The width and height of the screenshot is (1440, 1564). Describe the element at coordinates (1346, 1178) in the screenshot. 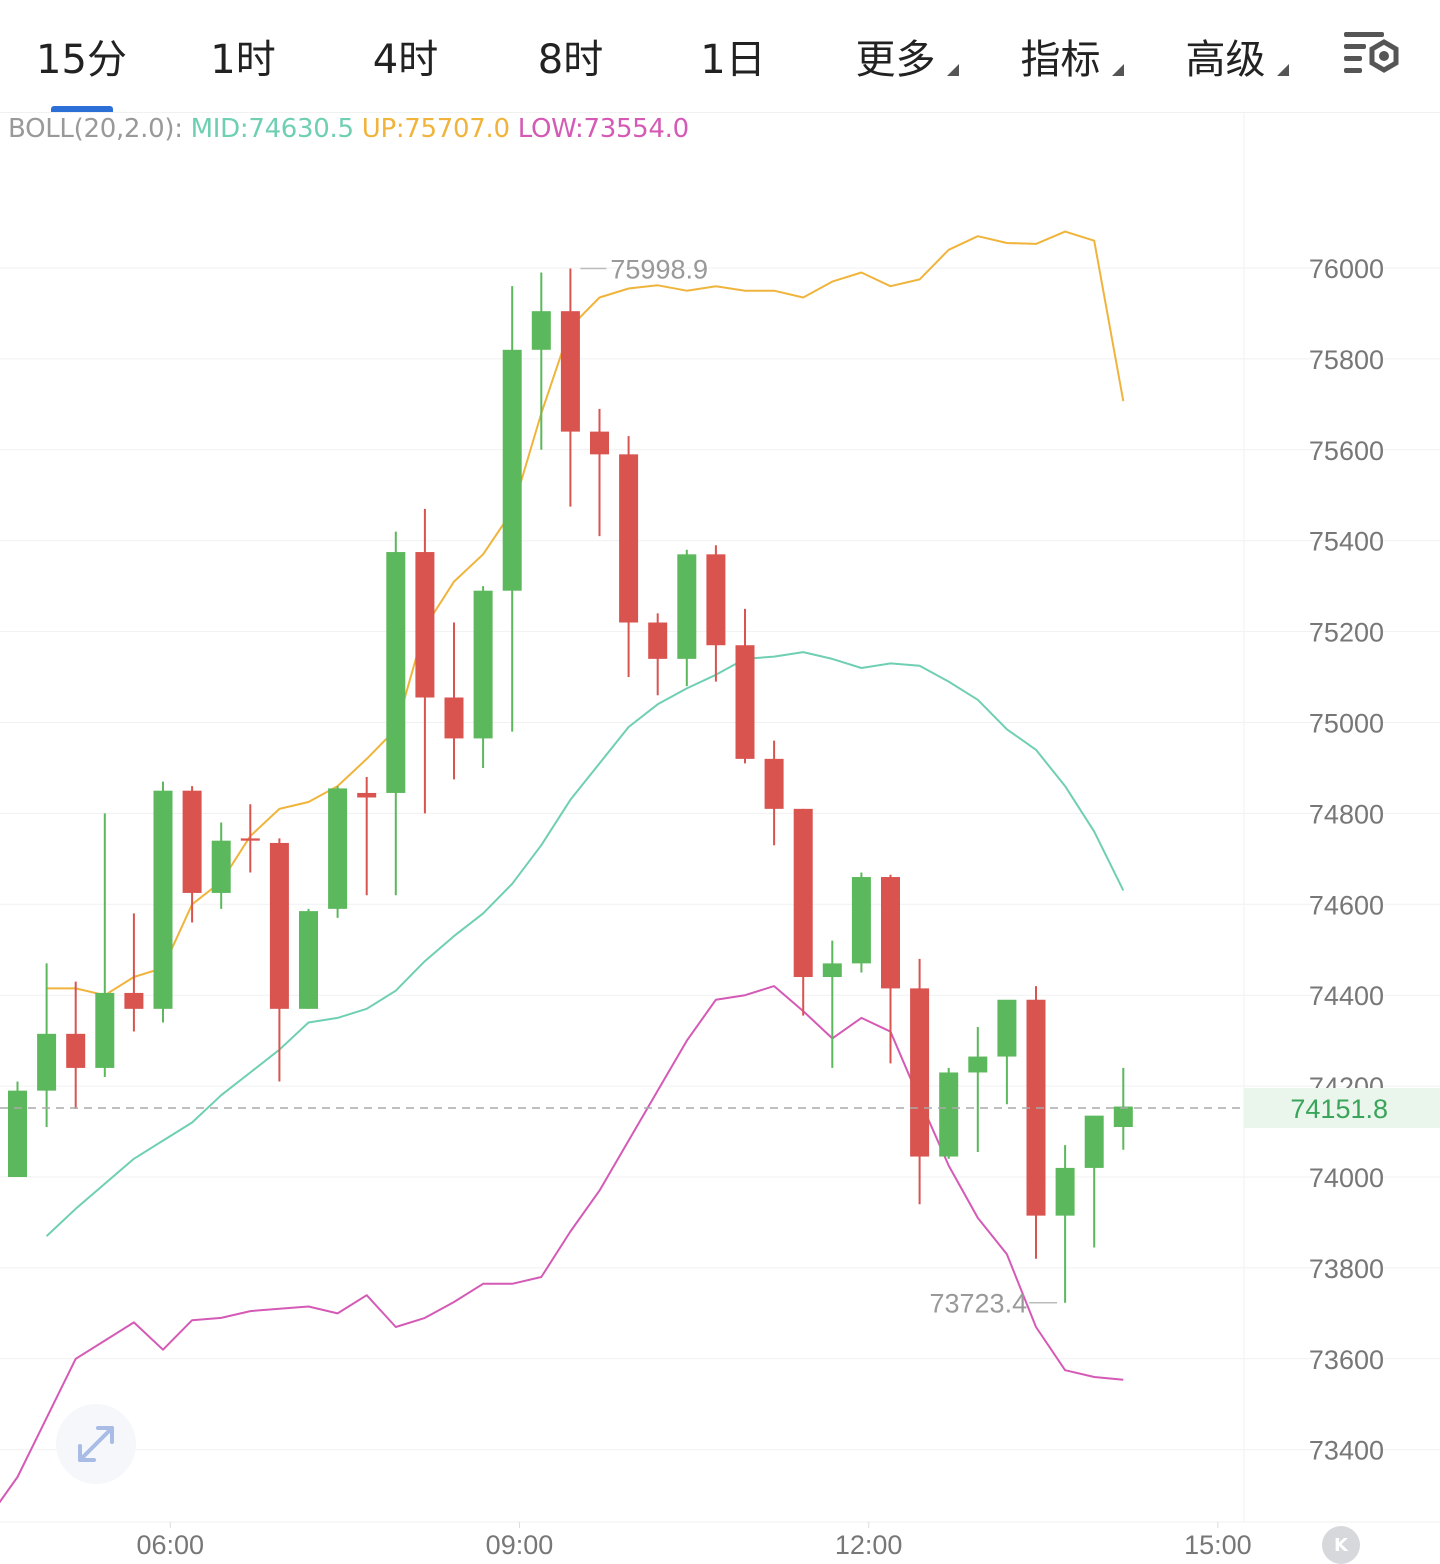

I see `y-tick-label: 74000` at that location.